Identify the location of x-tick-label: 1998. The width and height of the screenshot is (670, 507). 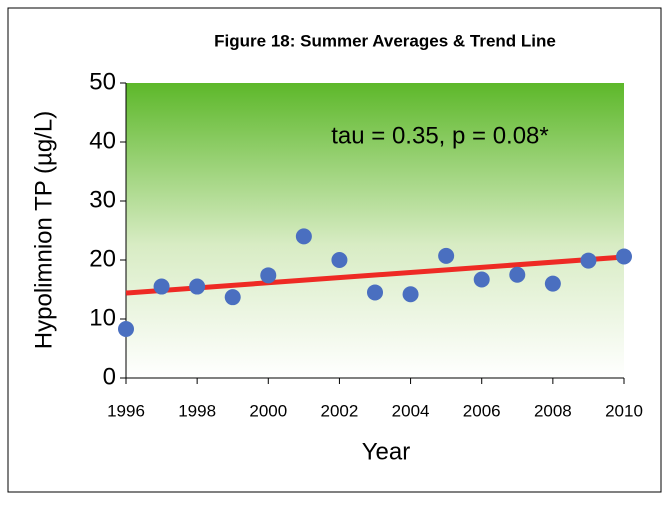
(197, 410).